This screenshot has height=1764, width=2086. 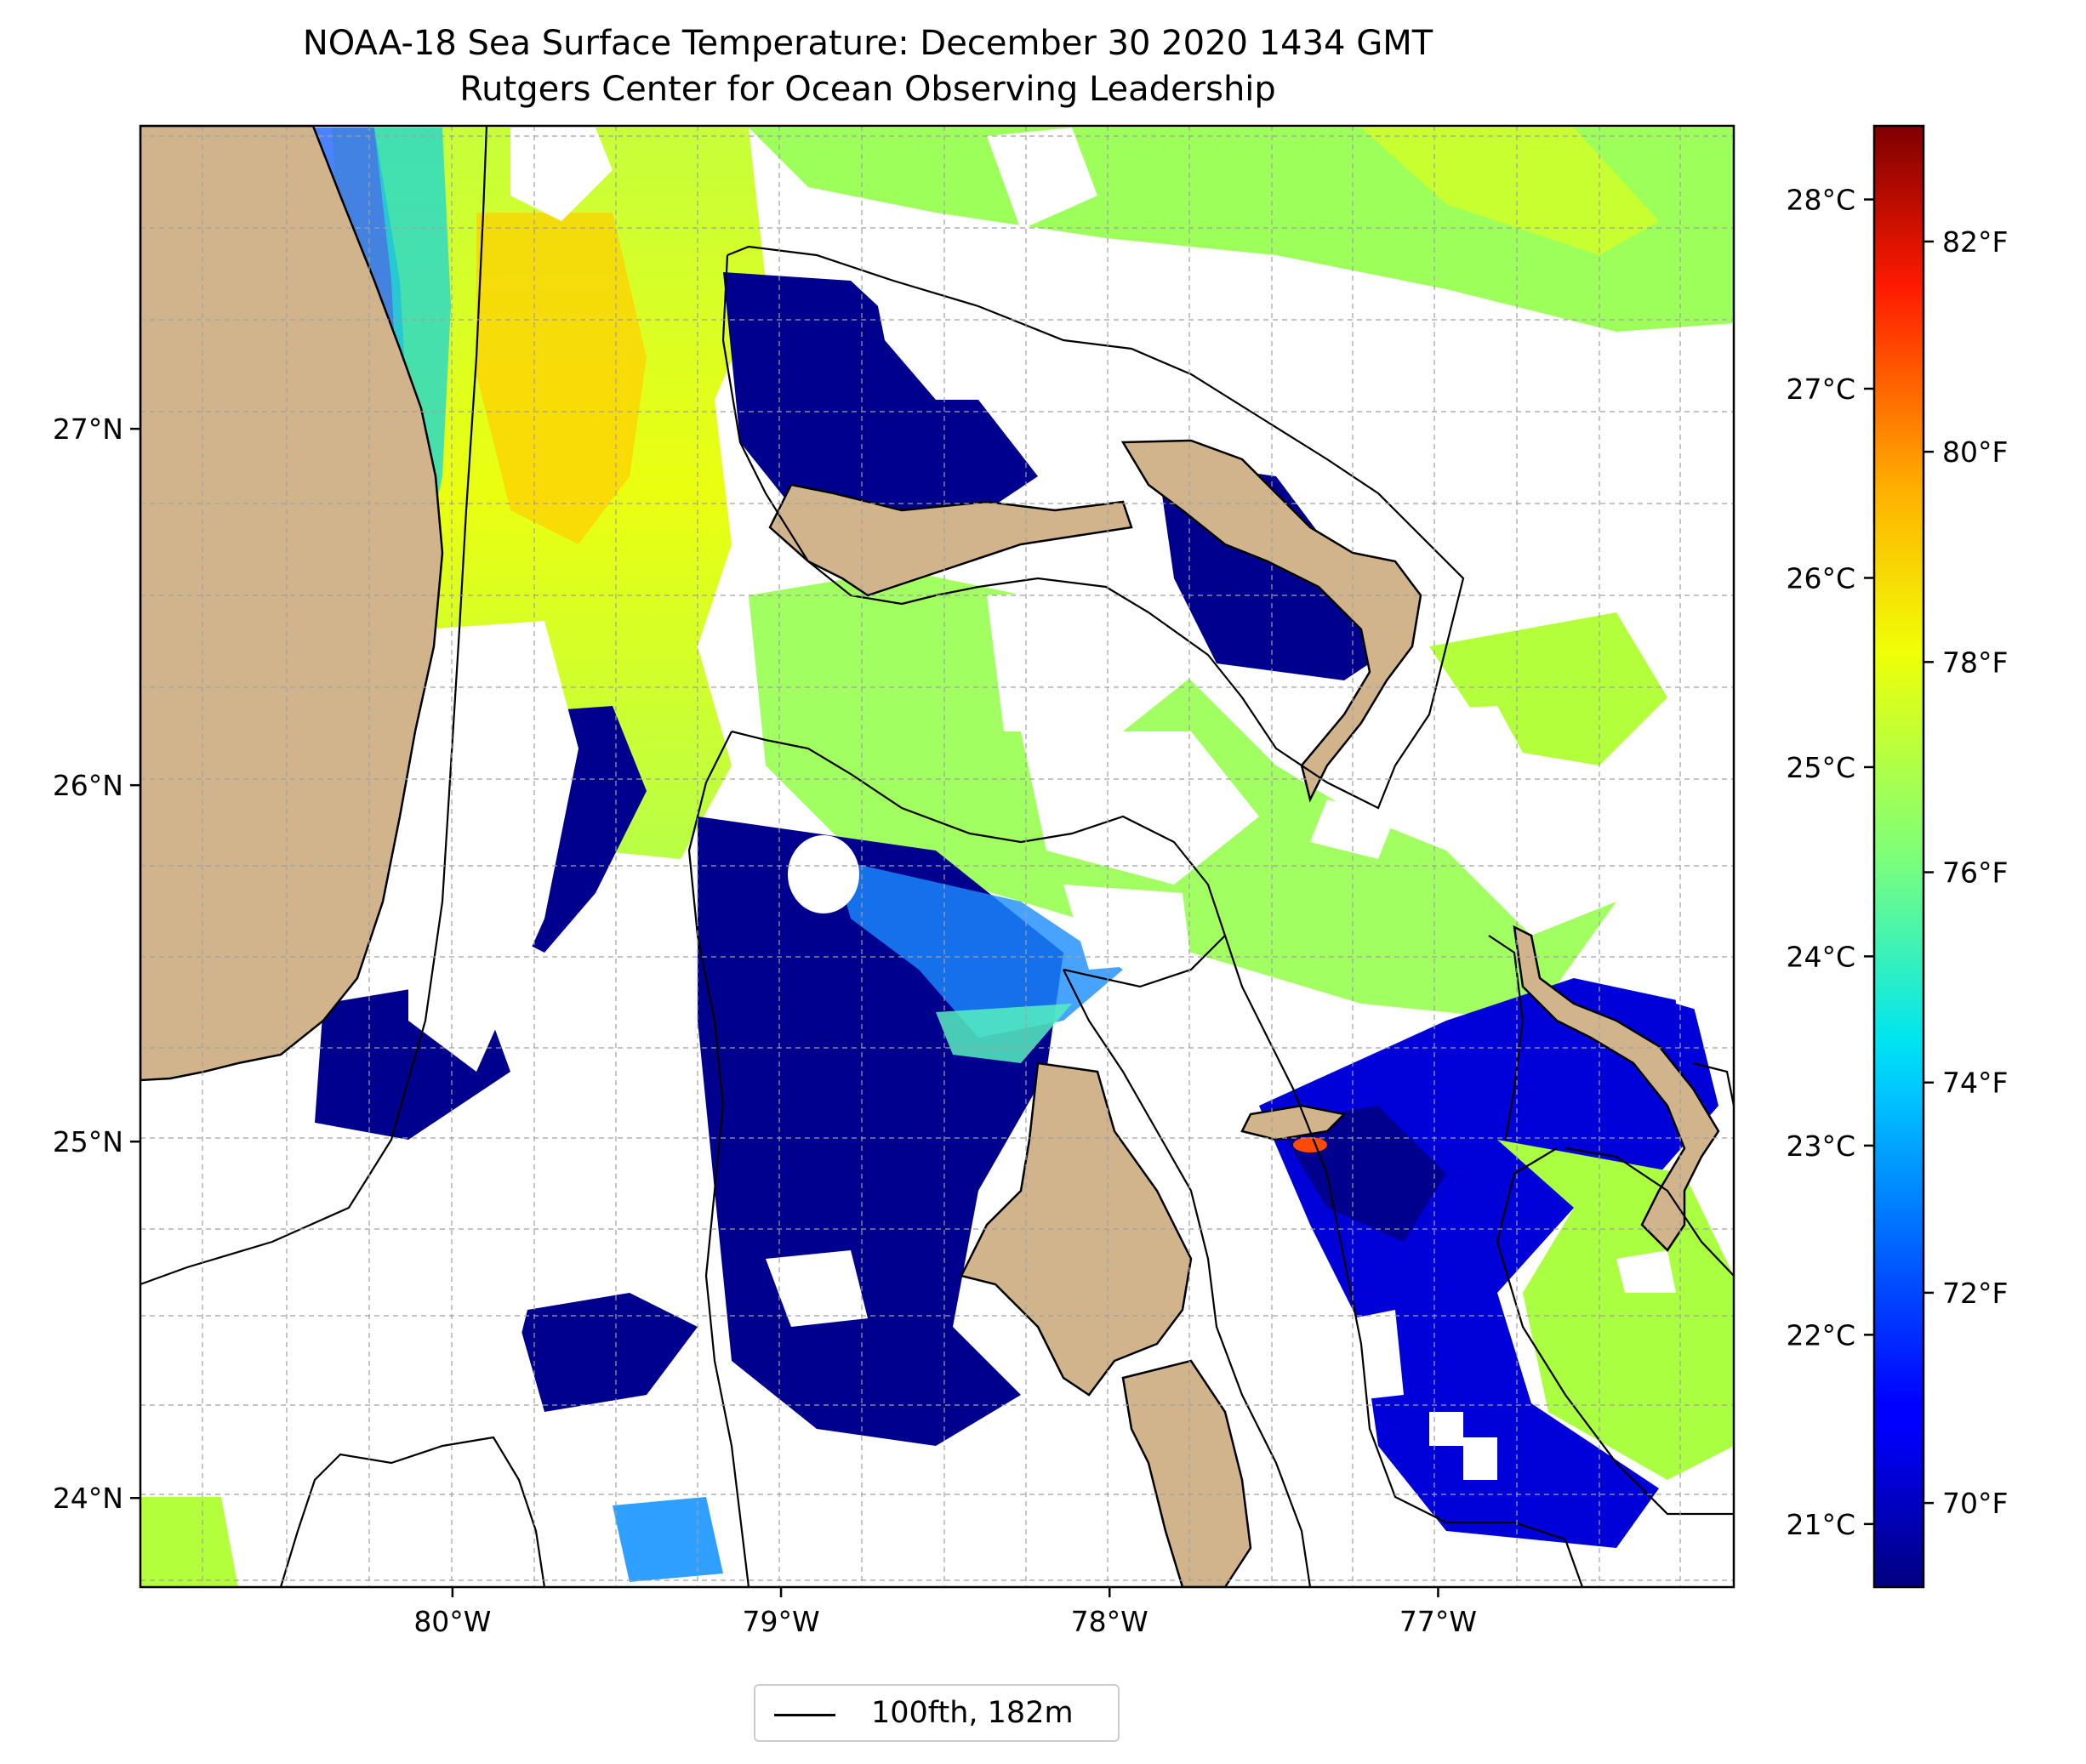 What do you see at coordinates (973, 1713) in the screenshot?
I see `legend-label: 100fth, 182m` at bounding box center [973, 1713].